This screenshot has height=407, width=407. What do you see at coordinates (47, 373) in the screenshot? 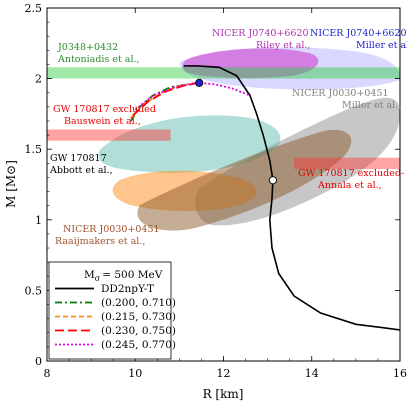
I see `x-tick-label: 8` at bounding box center [47, 373].